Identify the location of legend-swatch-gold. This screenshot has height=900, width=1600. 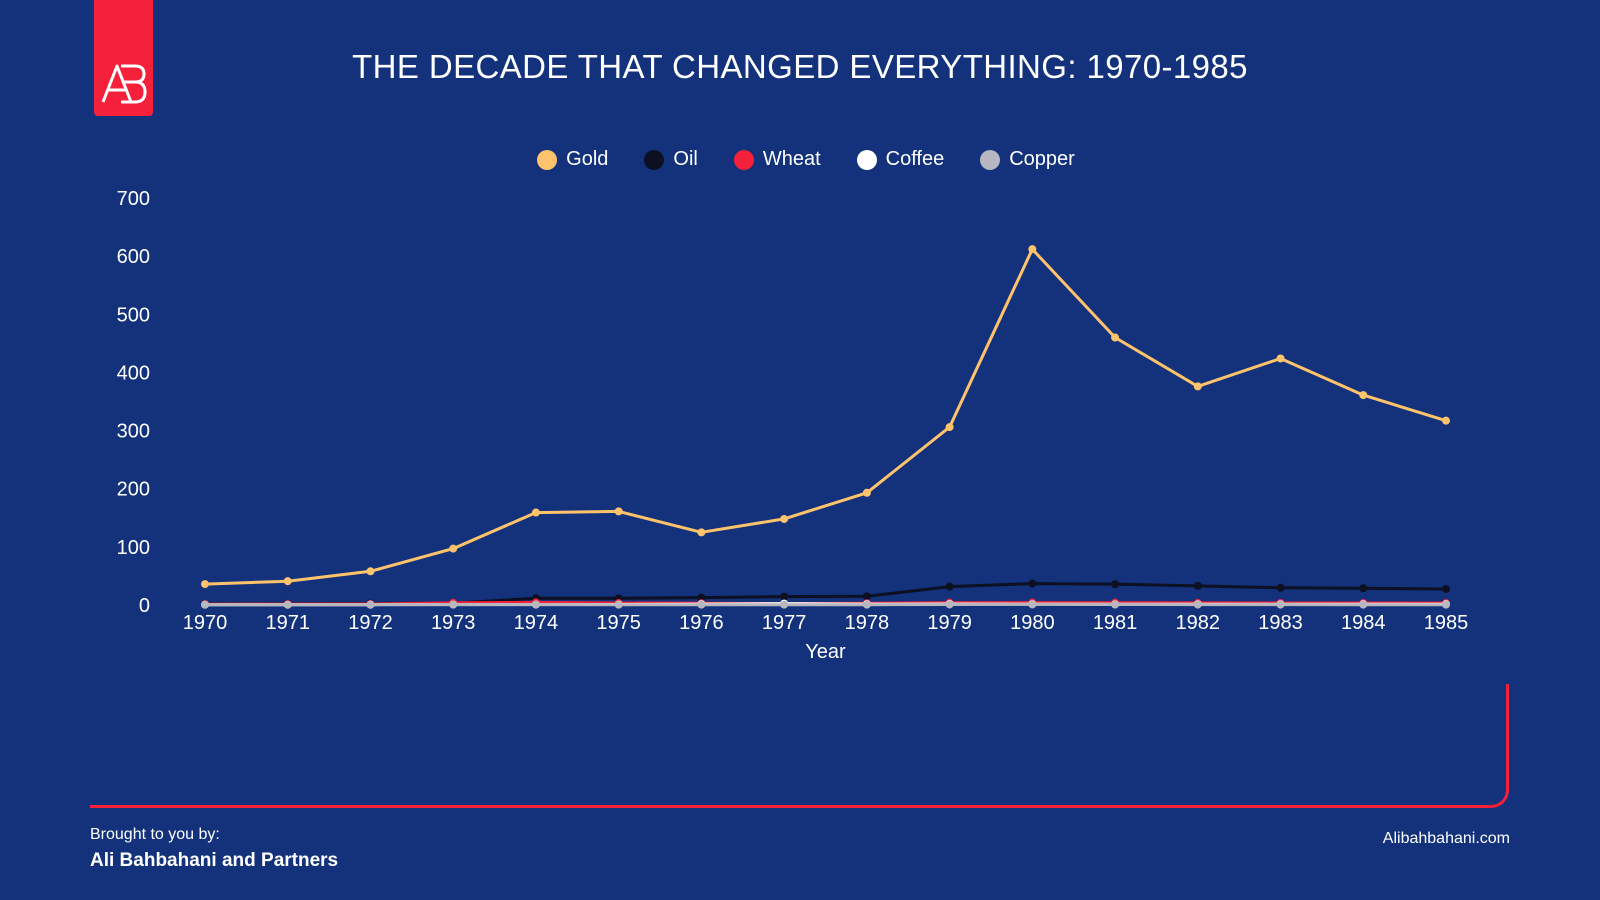
(547, 159).